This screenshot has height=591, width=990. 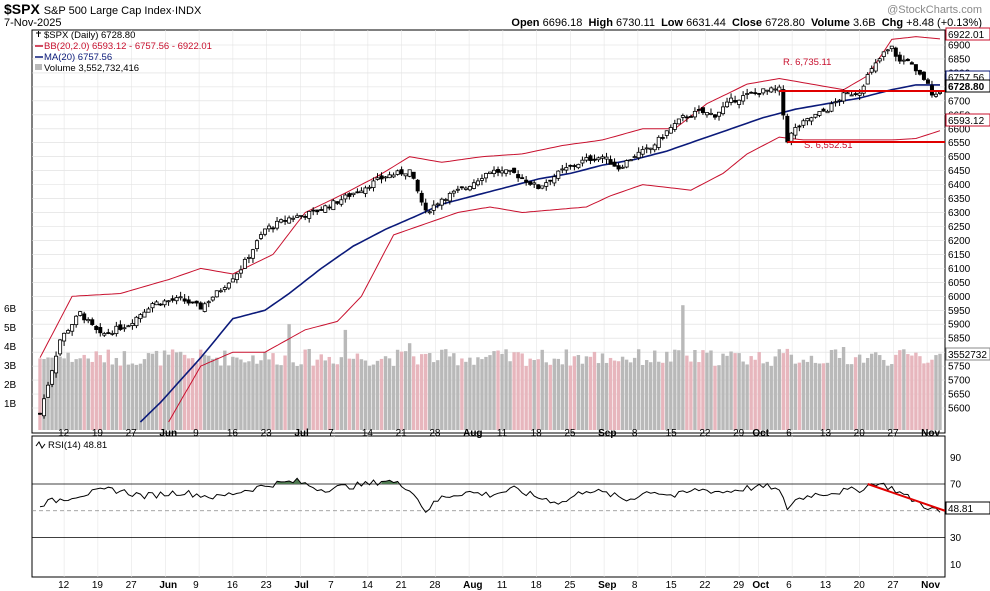 I want to click on x-tick-label-rsi: 23, so click(x=267, y=585).